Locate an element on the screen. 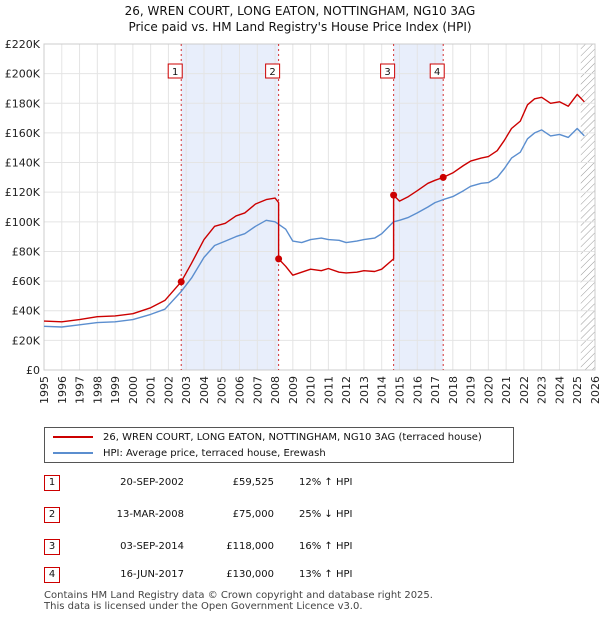  transaction-label-number: 2 is located at coordinates (272, 72).